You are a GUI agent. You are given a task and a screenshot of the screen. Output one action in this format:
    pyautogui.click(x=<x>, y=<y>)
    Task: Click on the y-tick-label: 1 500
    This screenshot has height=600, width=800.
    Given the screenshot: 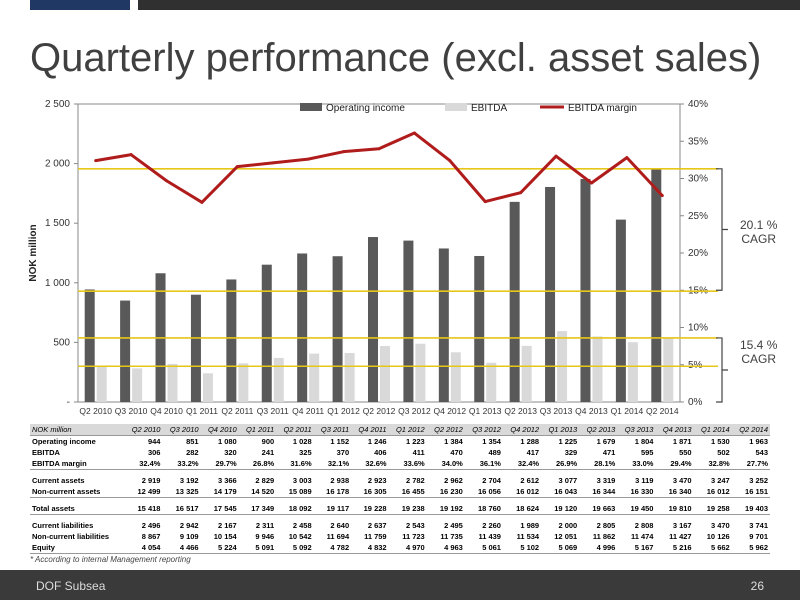 What is the action you would take?
    pyautogui.click(x=57, y=223)
    